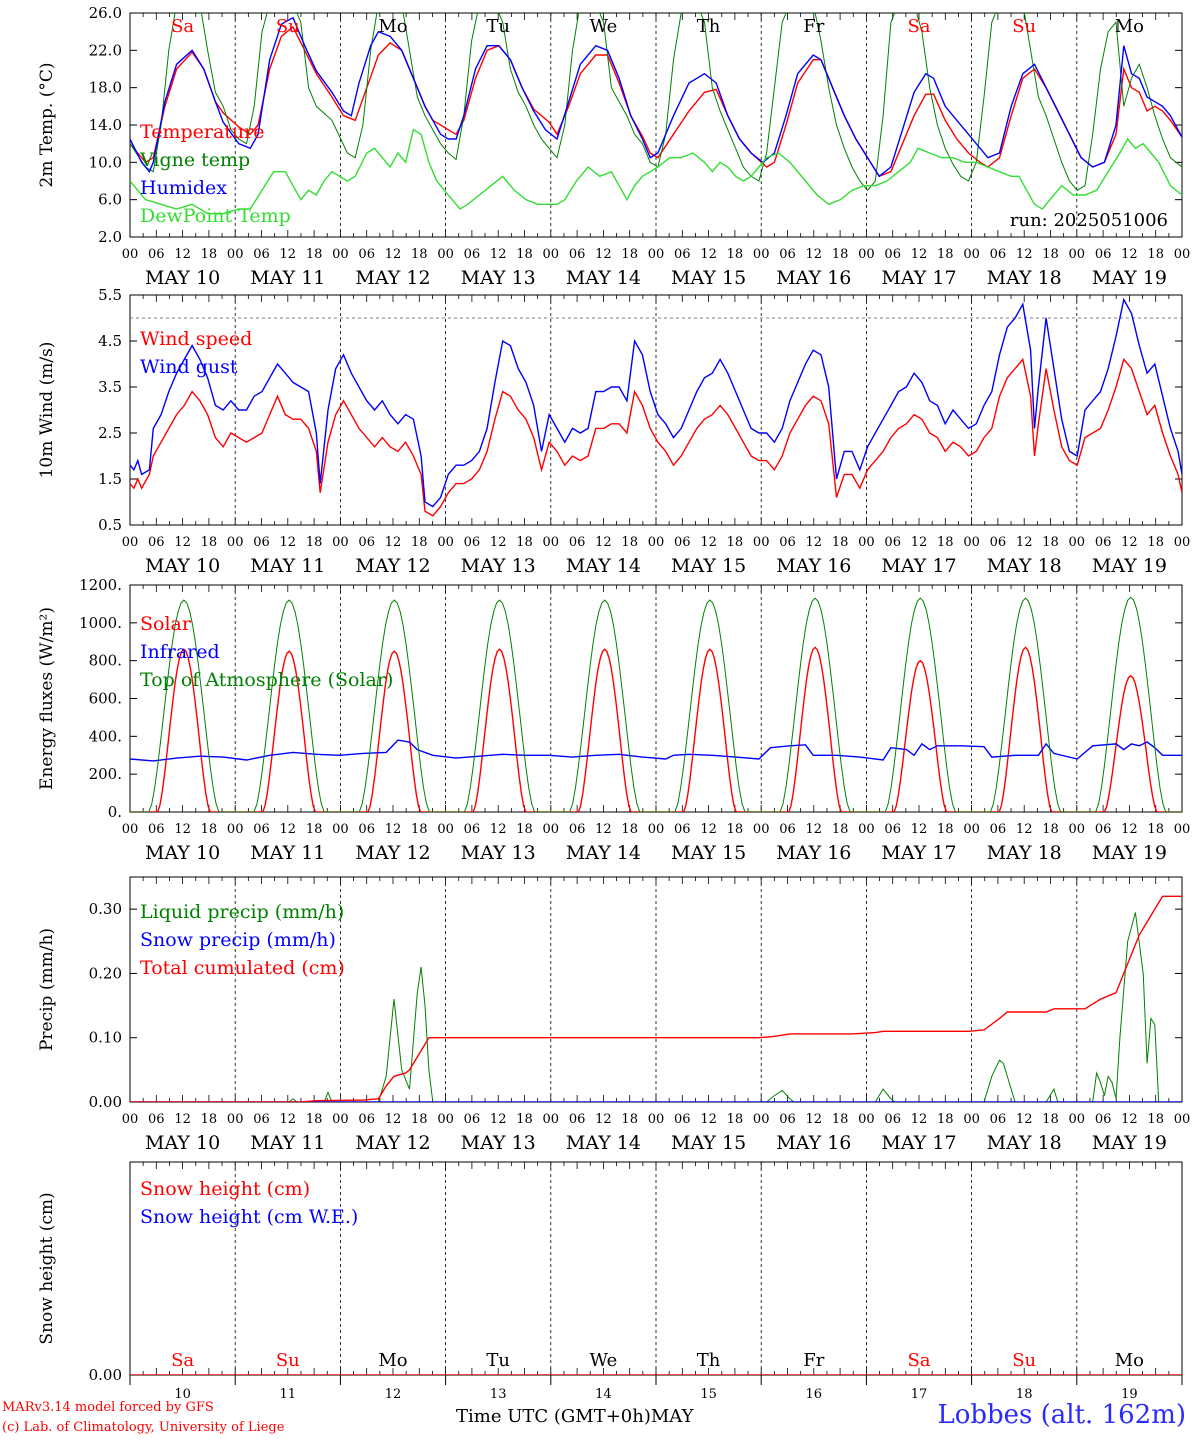 The height and width of the screenshot is (1440, 1194). Describe the element at coordinates (110, 237) in the screenshot. I see `y-tick-label: 2.0` at that location.